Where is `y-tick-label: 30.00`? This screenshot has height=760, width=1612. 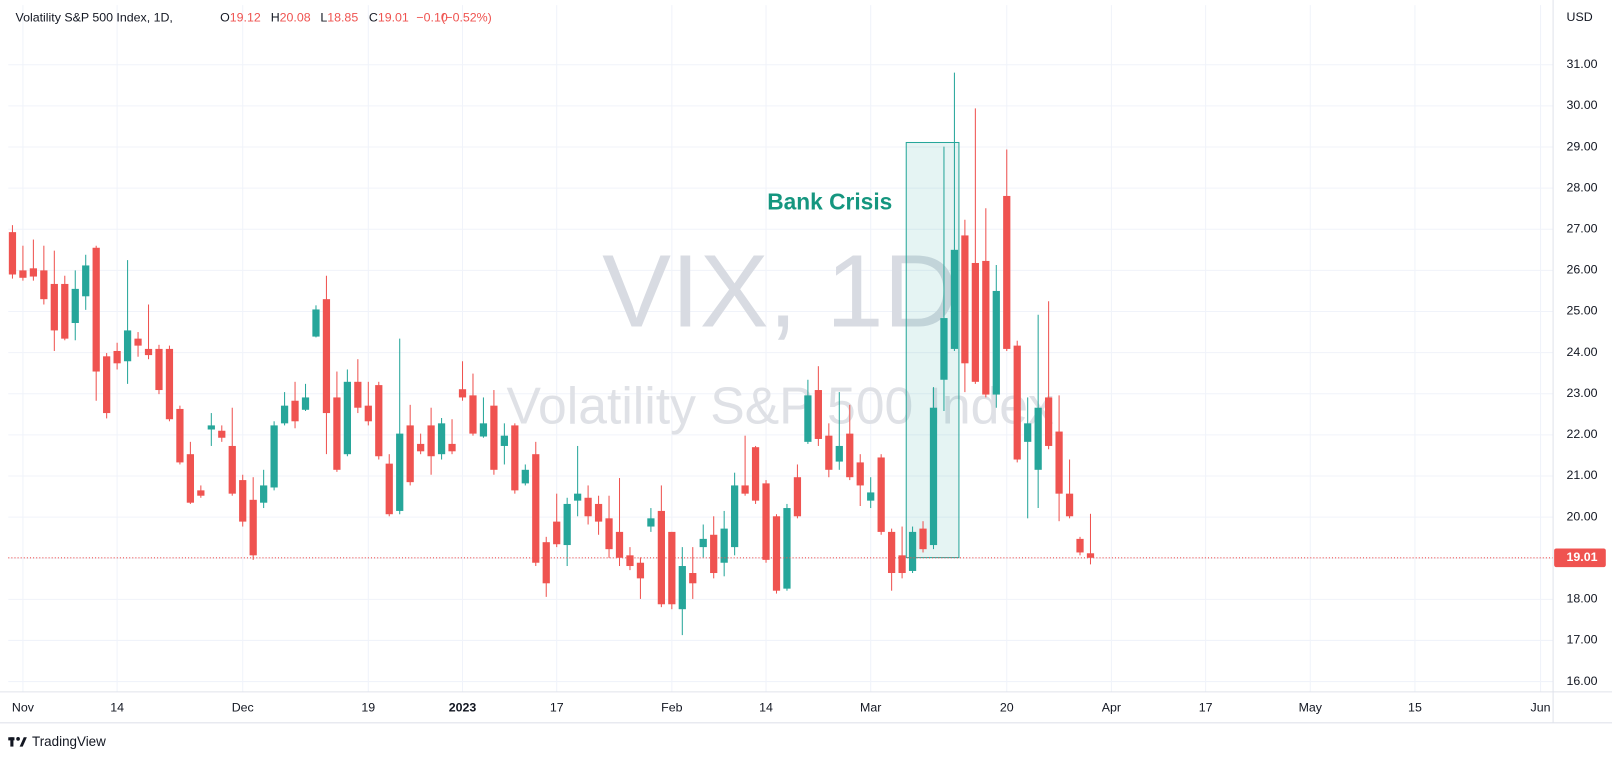
y-tick-label: 30.00 is located at coordinates (1582, 105).